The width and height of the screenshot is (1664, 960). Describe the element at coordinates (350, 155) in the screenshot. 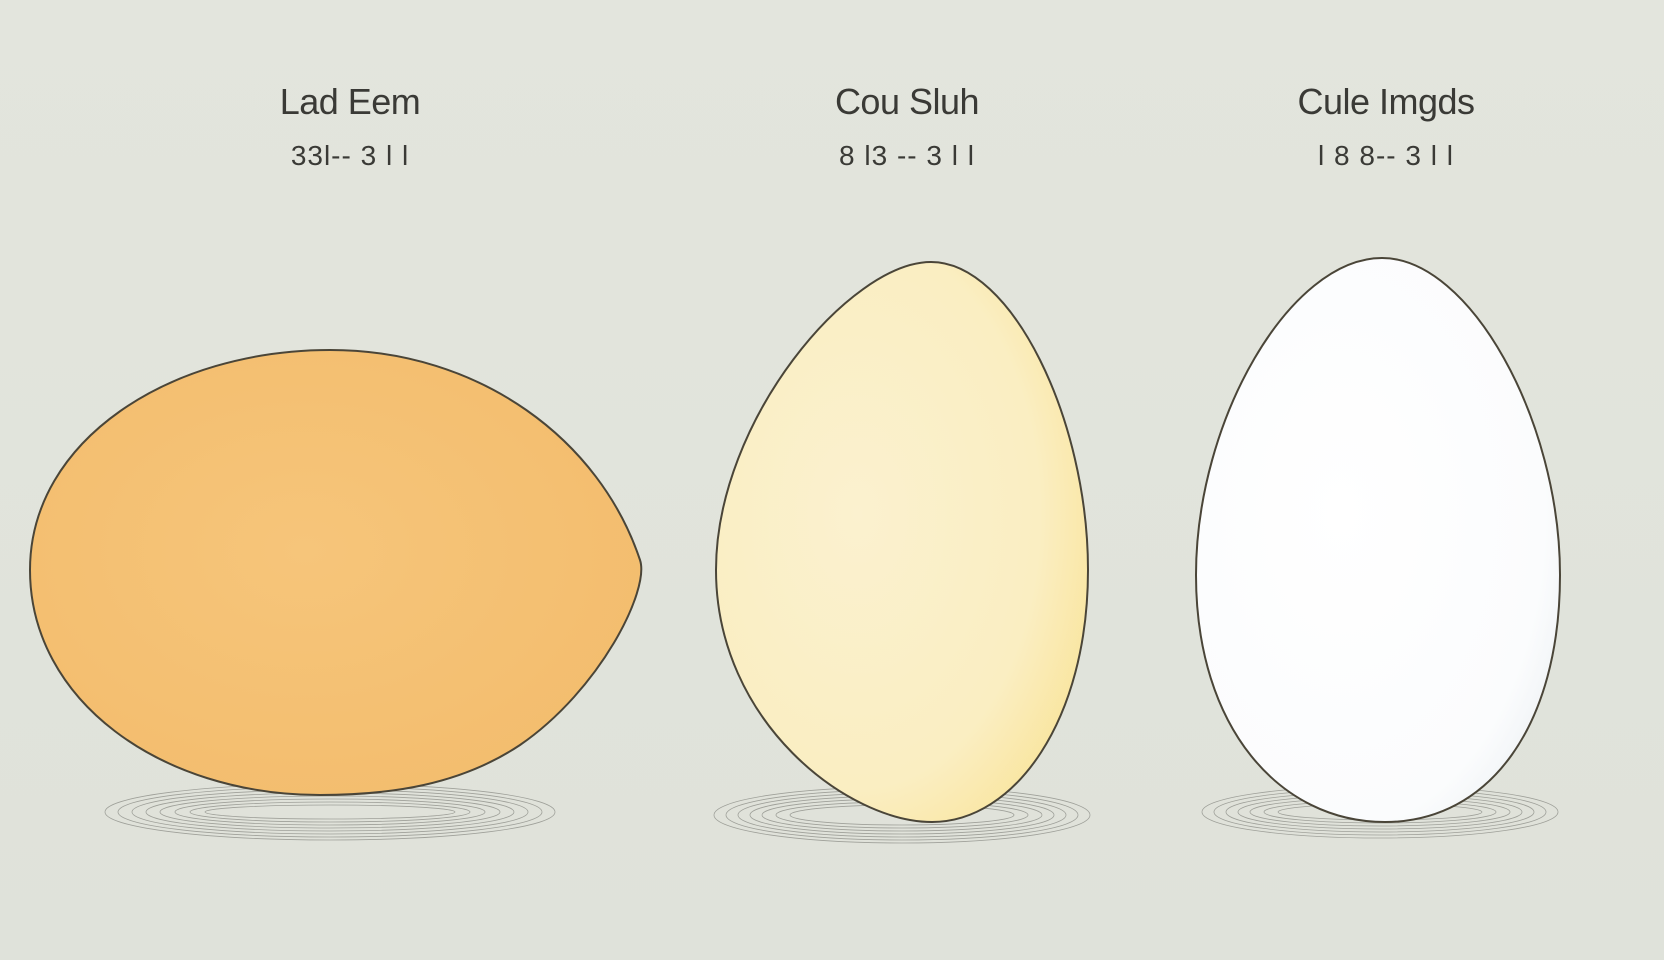

I see `egg-subtitle-left: 33l-- 3 l l` at that location.